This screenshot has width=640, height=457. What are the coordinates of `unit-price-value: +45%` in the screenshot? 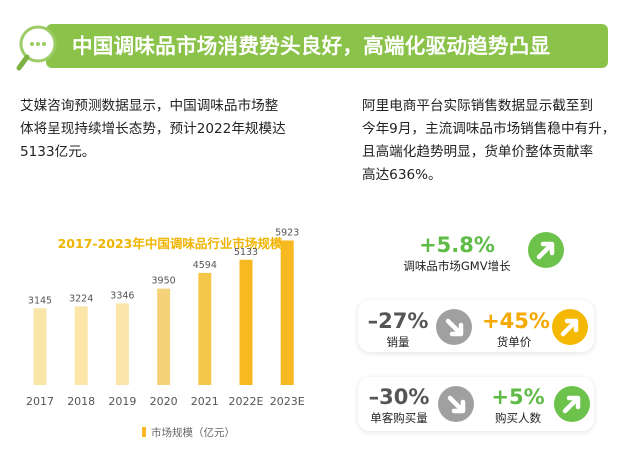 It's located at (516, 321).